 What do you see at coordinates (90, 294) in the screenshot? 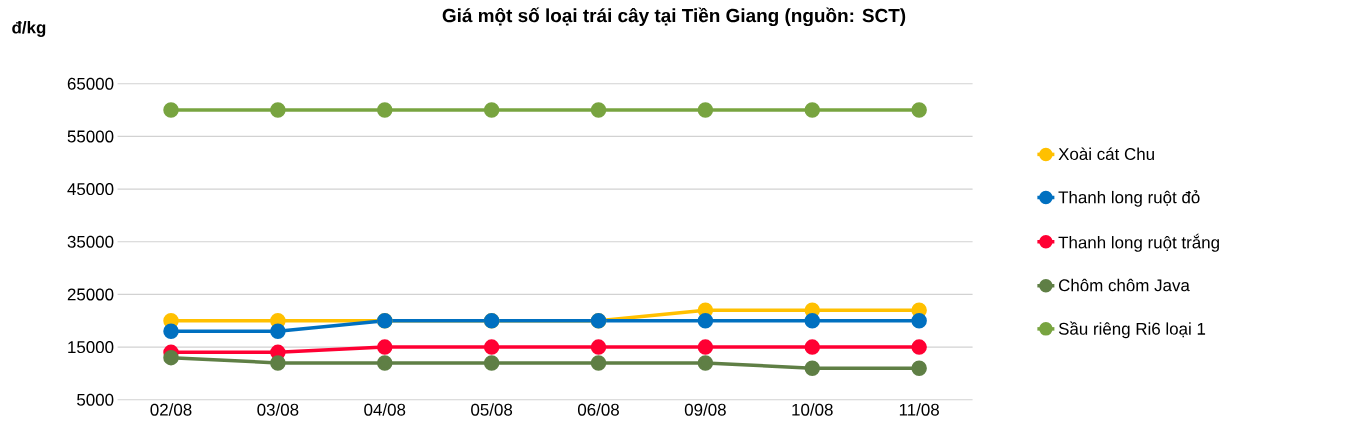
I see `y-tick-label: 25000` at bounding box center [90, 294].